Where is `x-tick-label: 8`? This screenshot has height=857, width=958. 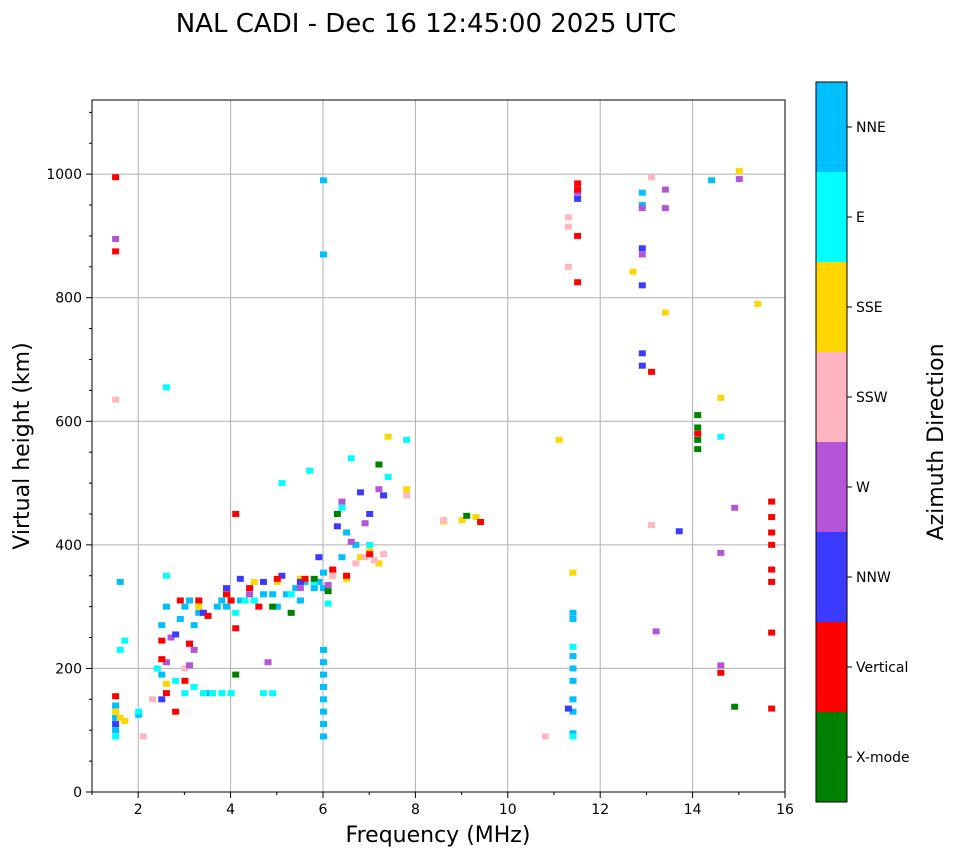
x-tick-label: 8 is located at coordinates (415, 810).